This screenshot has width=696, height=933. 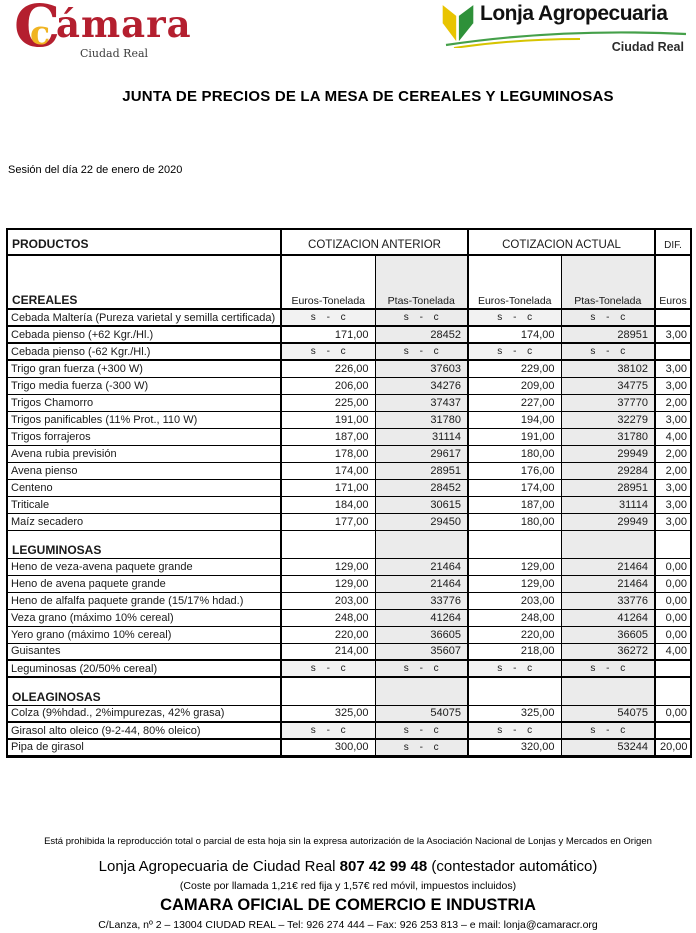 What do you see at coordinates (328, 504) in the screenshot?
I see `price-cell: 184,00` at bounding box center [328, 504].